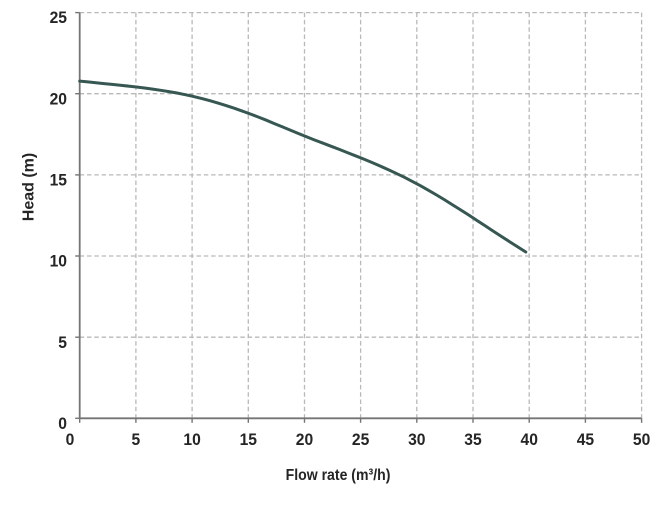  What do you see at coordinates (338, 475) in the screenshot?
I see `svg-text: Flow rate (m³/h)` at bounding box center [338, 475].